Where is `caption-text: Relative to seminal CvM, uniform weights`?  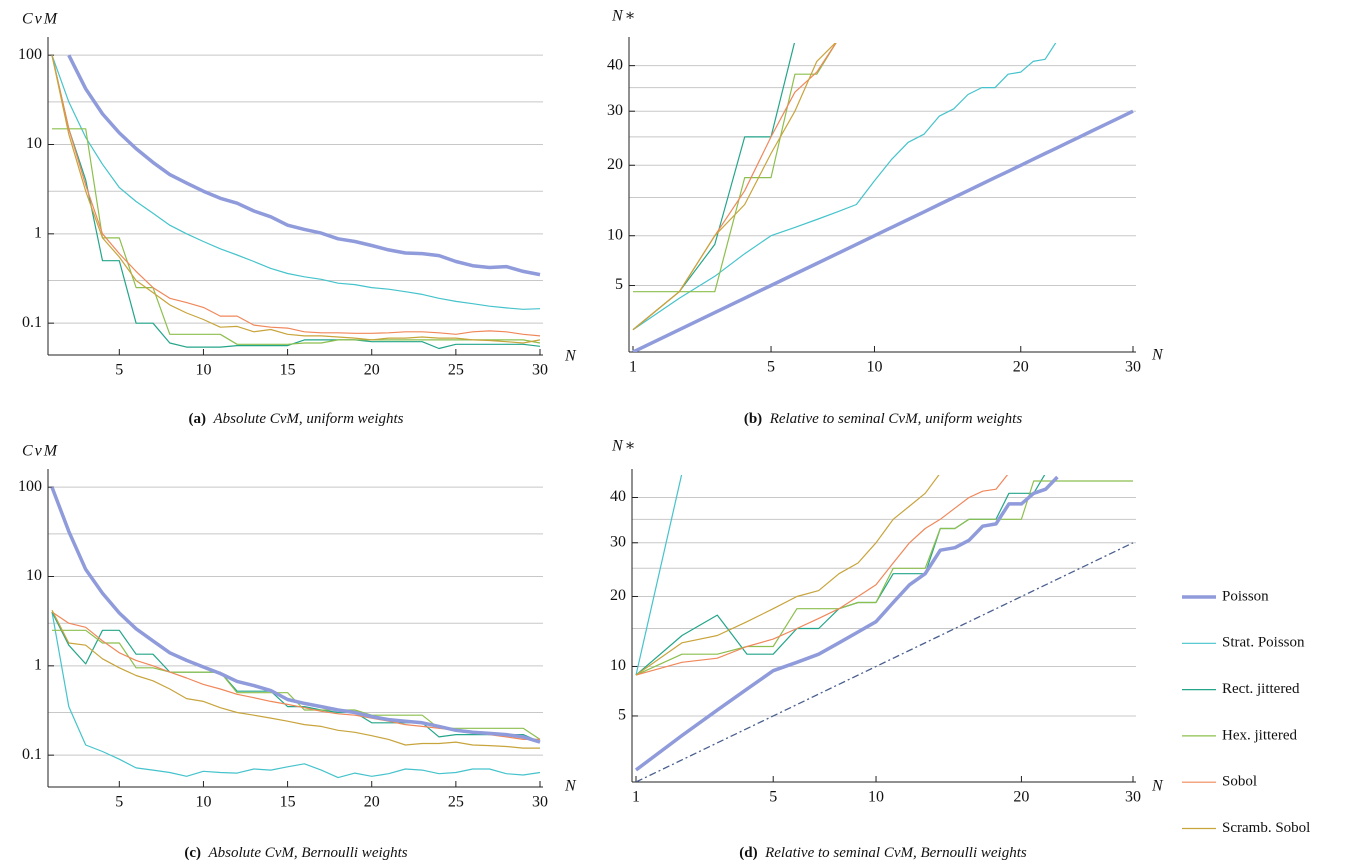 caption-text: Relative to seminal CvM, uniform weights is located at coordinates (896, 419).